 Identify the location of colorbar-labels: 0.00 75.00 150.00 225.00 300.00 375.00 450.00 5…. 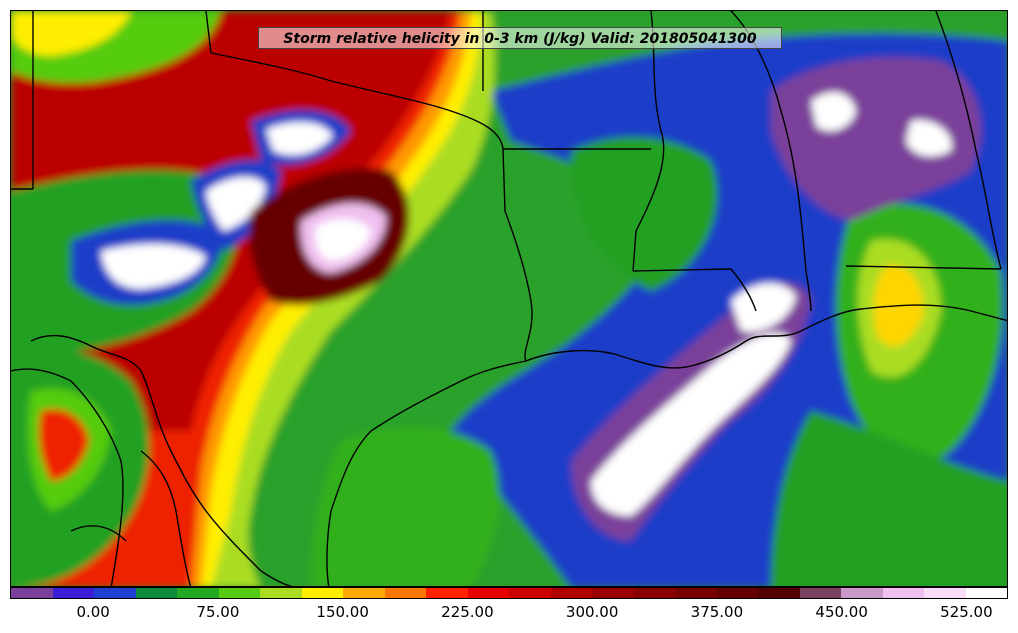
(509, 613).